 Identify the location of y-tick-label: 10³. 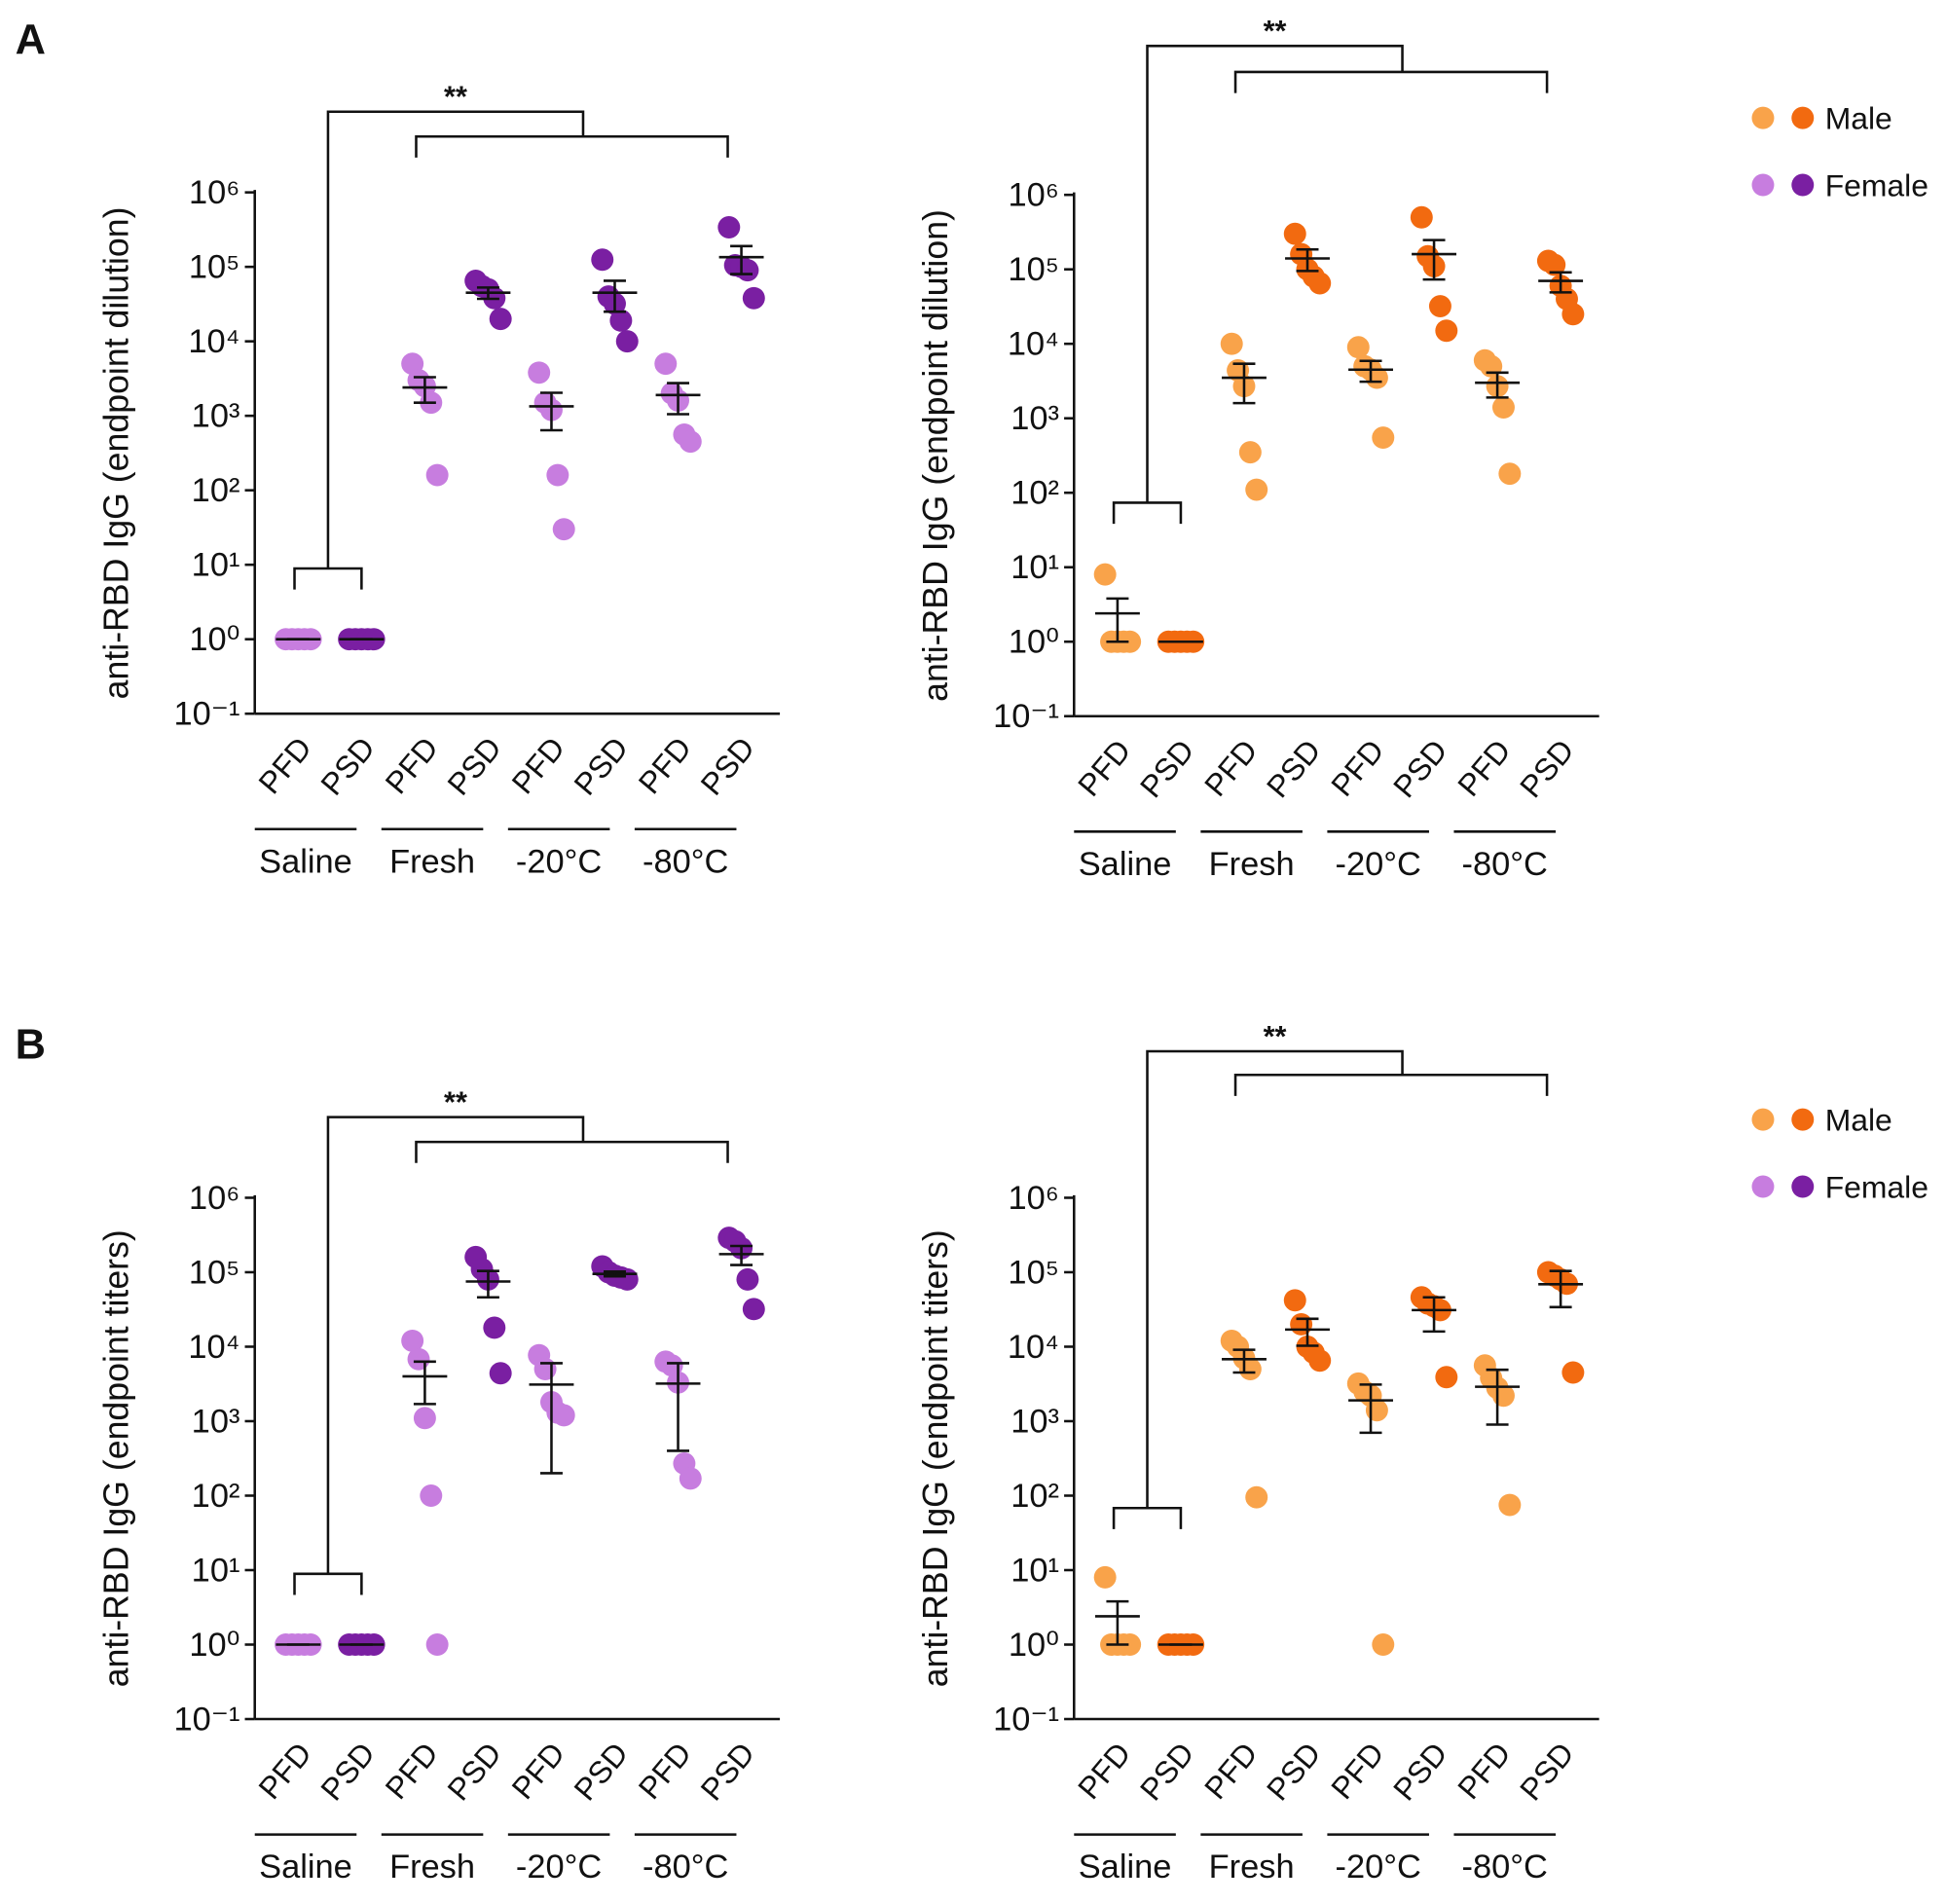
(1034, 1421).